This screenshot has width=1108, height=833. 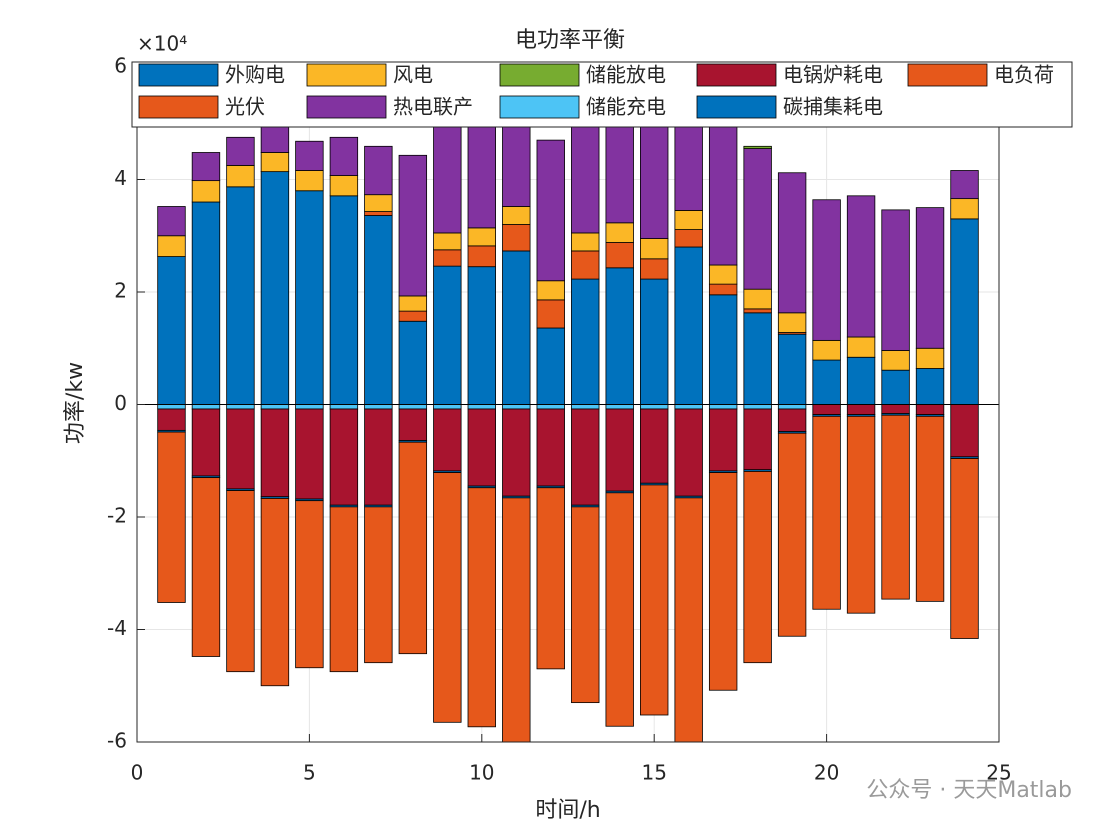 I want to click on legend-label: 电锅炉耗电, so click(x=833, y=75).